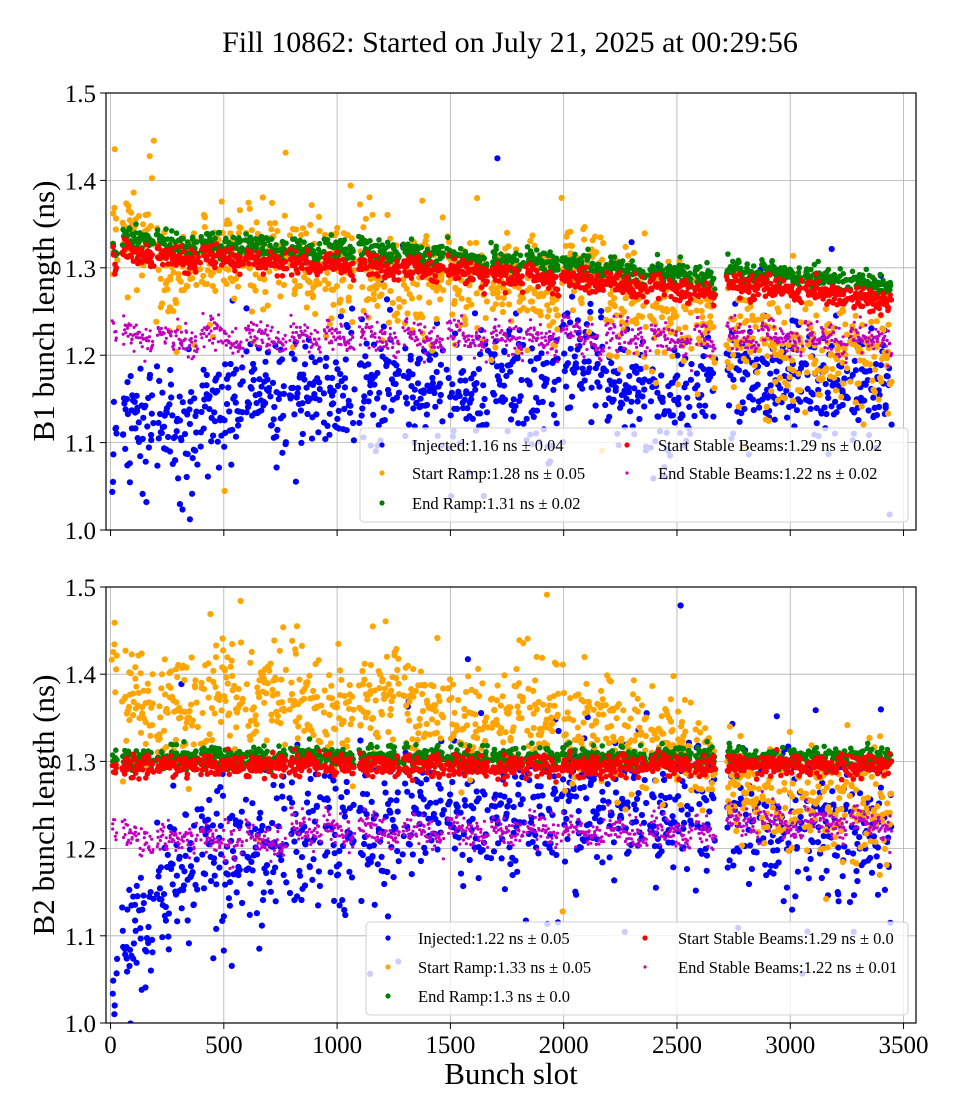 This screenshot has width=960, height=1120. What do you see at coordinates (80, 269) in the screenshot?
I see `y-tick-label: 1.3` at bounding box center [80, 269].